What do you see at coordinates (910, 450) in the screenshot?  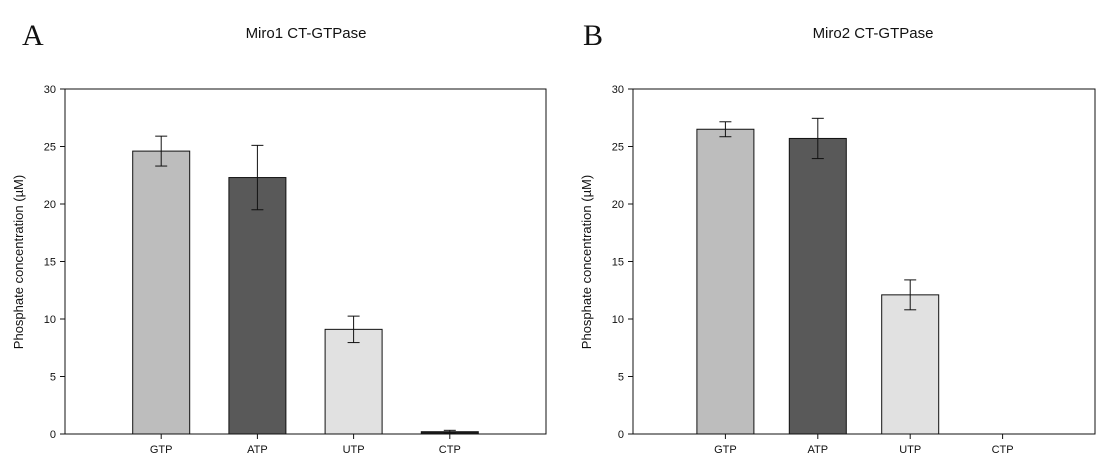 I see `x-tick-label-b: UTP` at bounding box center [910, 450].